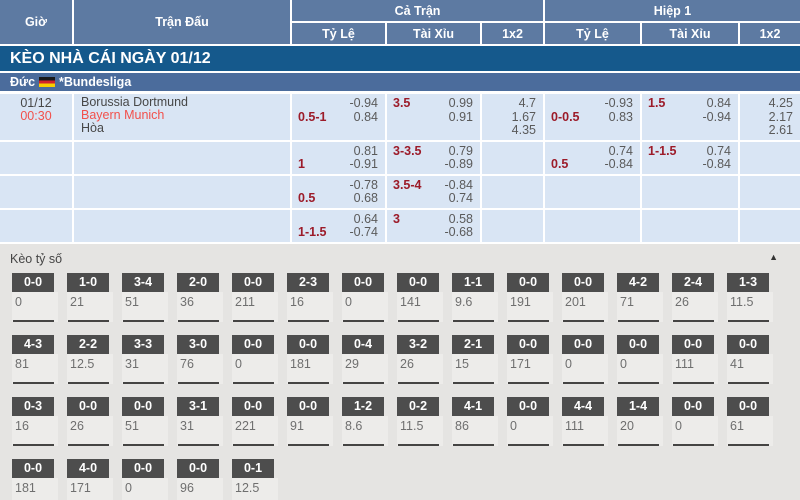 The height and width of the screenshot is (500, 800). Describe the element at coordinates (365, 150) in the screenshot. I see `odd-value: 0.81` at that location.